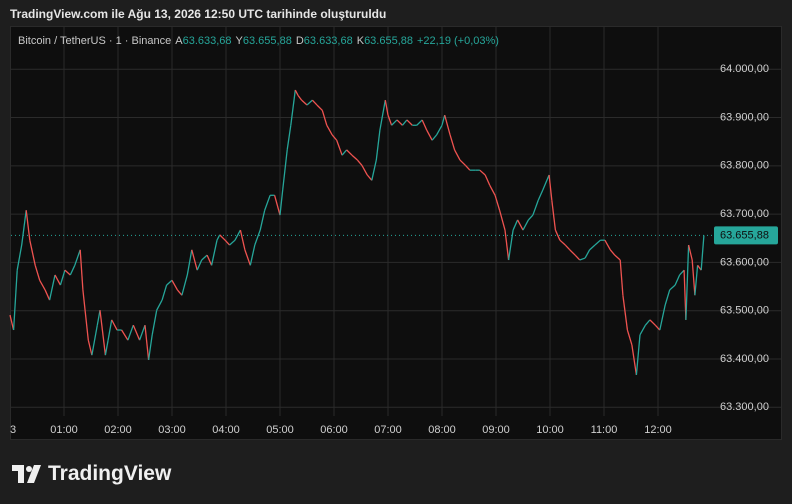 This screenshot has width=792, height=504. I want to click on ohlc-value: 63.633,68, so click(328, 41).